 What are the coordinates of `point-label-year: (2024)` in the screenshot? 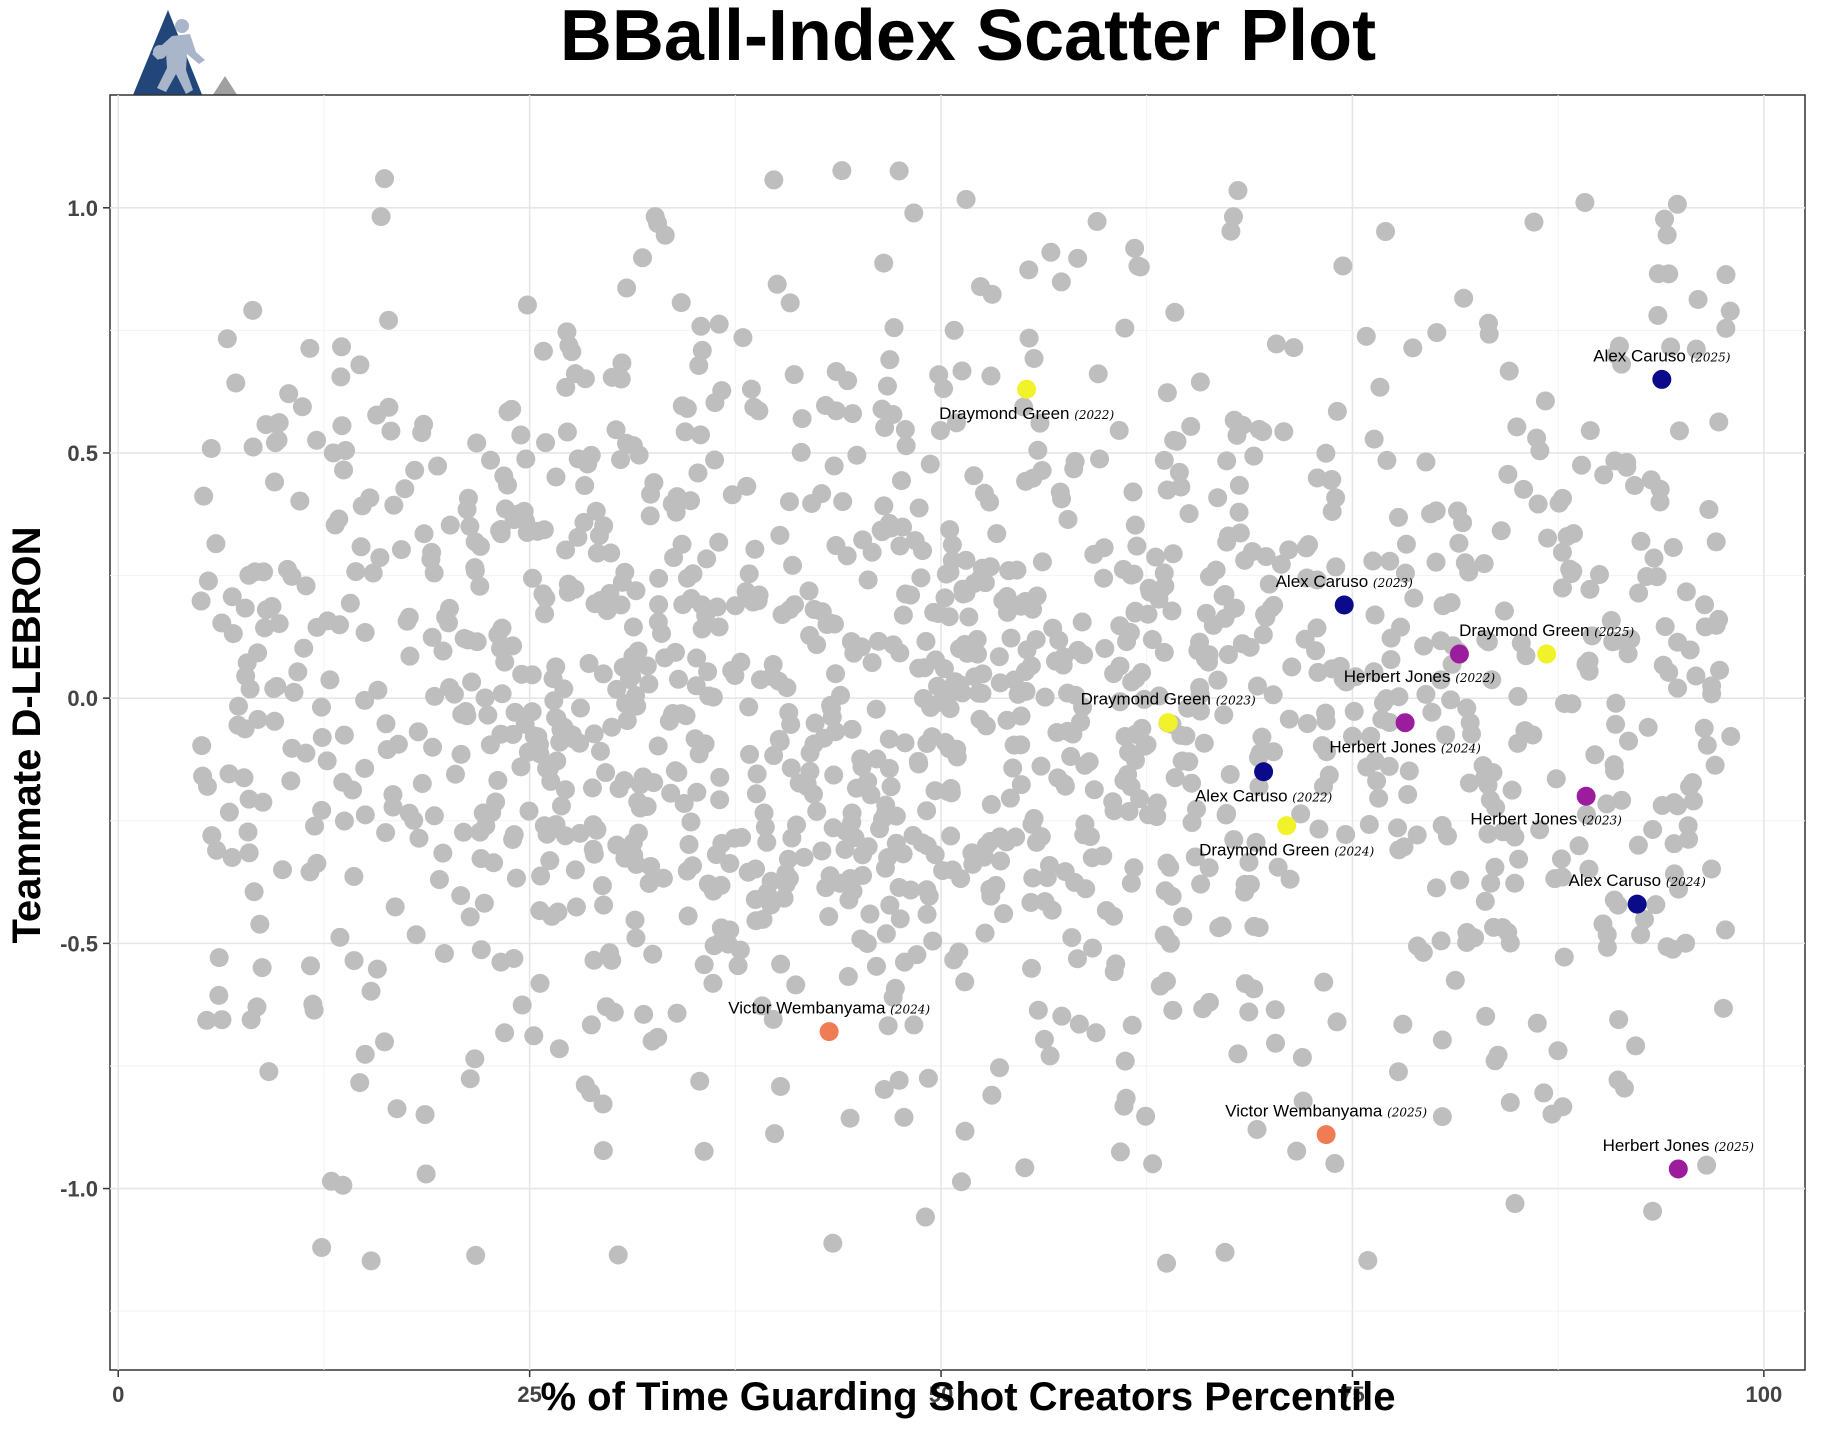 It's located at (910, 1010).